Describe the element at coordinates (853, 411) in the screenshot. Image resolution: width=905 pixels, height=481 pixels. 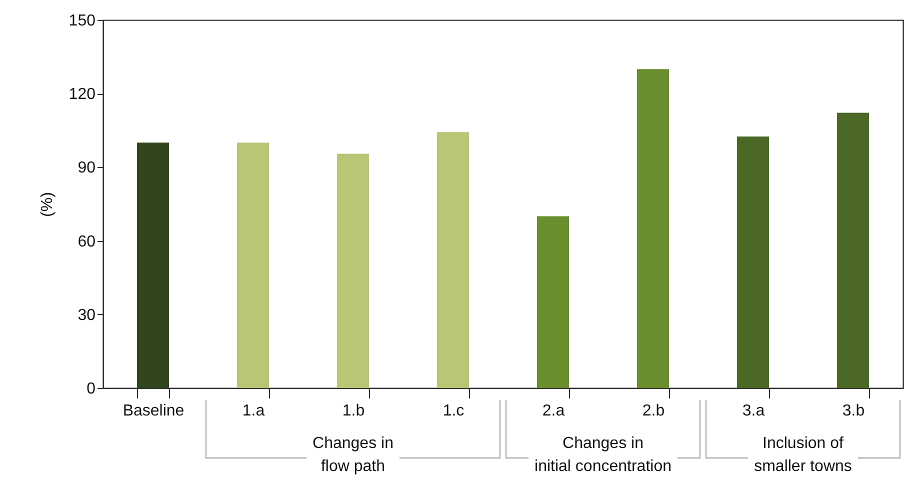
I see `x-tick-label: 3.b` at that location.